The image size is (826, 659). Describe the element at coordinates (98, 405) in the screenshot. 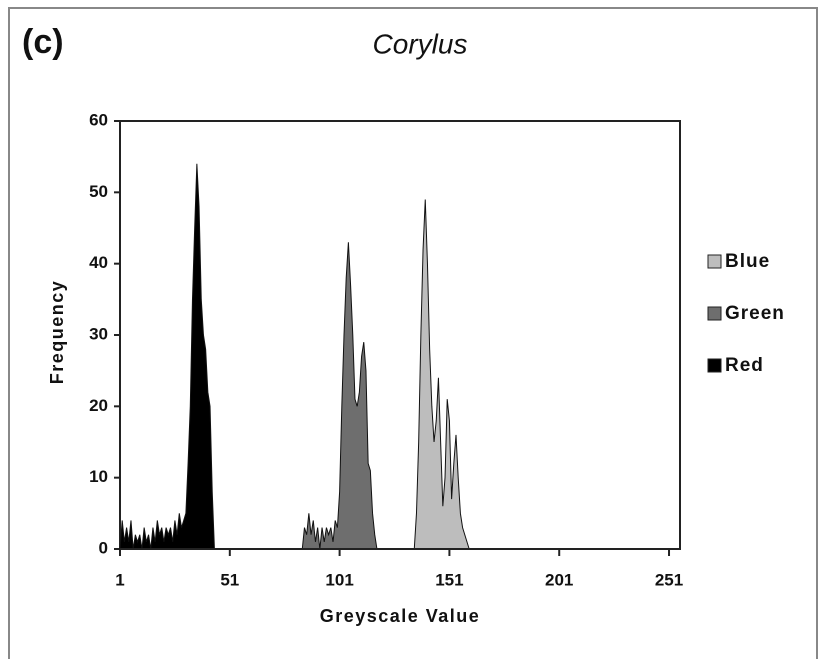

I see `y-tick-label: 20` at that location.